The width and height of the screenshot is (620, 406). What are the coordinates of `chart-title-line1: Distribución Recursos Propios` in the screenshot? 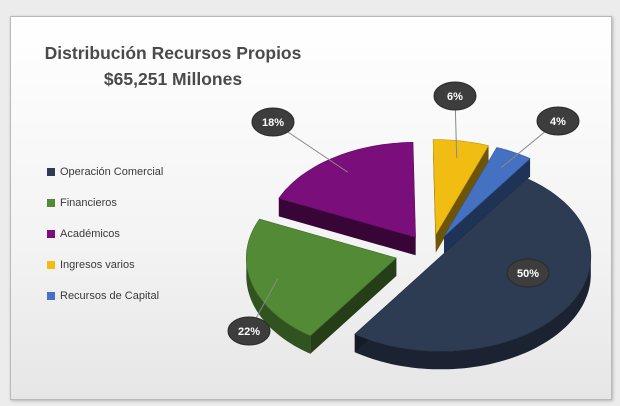 It's located at (173, 53).